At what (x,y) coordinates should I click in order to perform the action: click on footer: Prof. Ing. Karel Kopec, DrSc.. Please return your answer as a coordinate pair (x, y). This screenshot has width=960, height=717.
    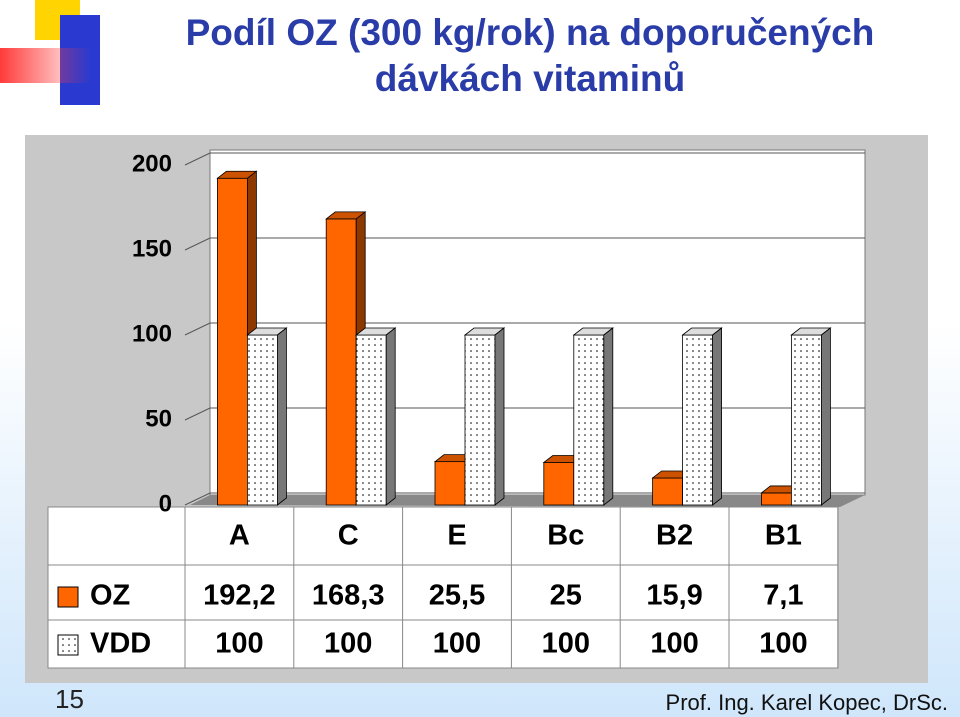
    Looking at the image, I should click on (806, 702).